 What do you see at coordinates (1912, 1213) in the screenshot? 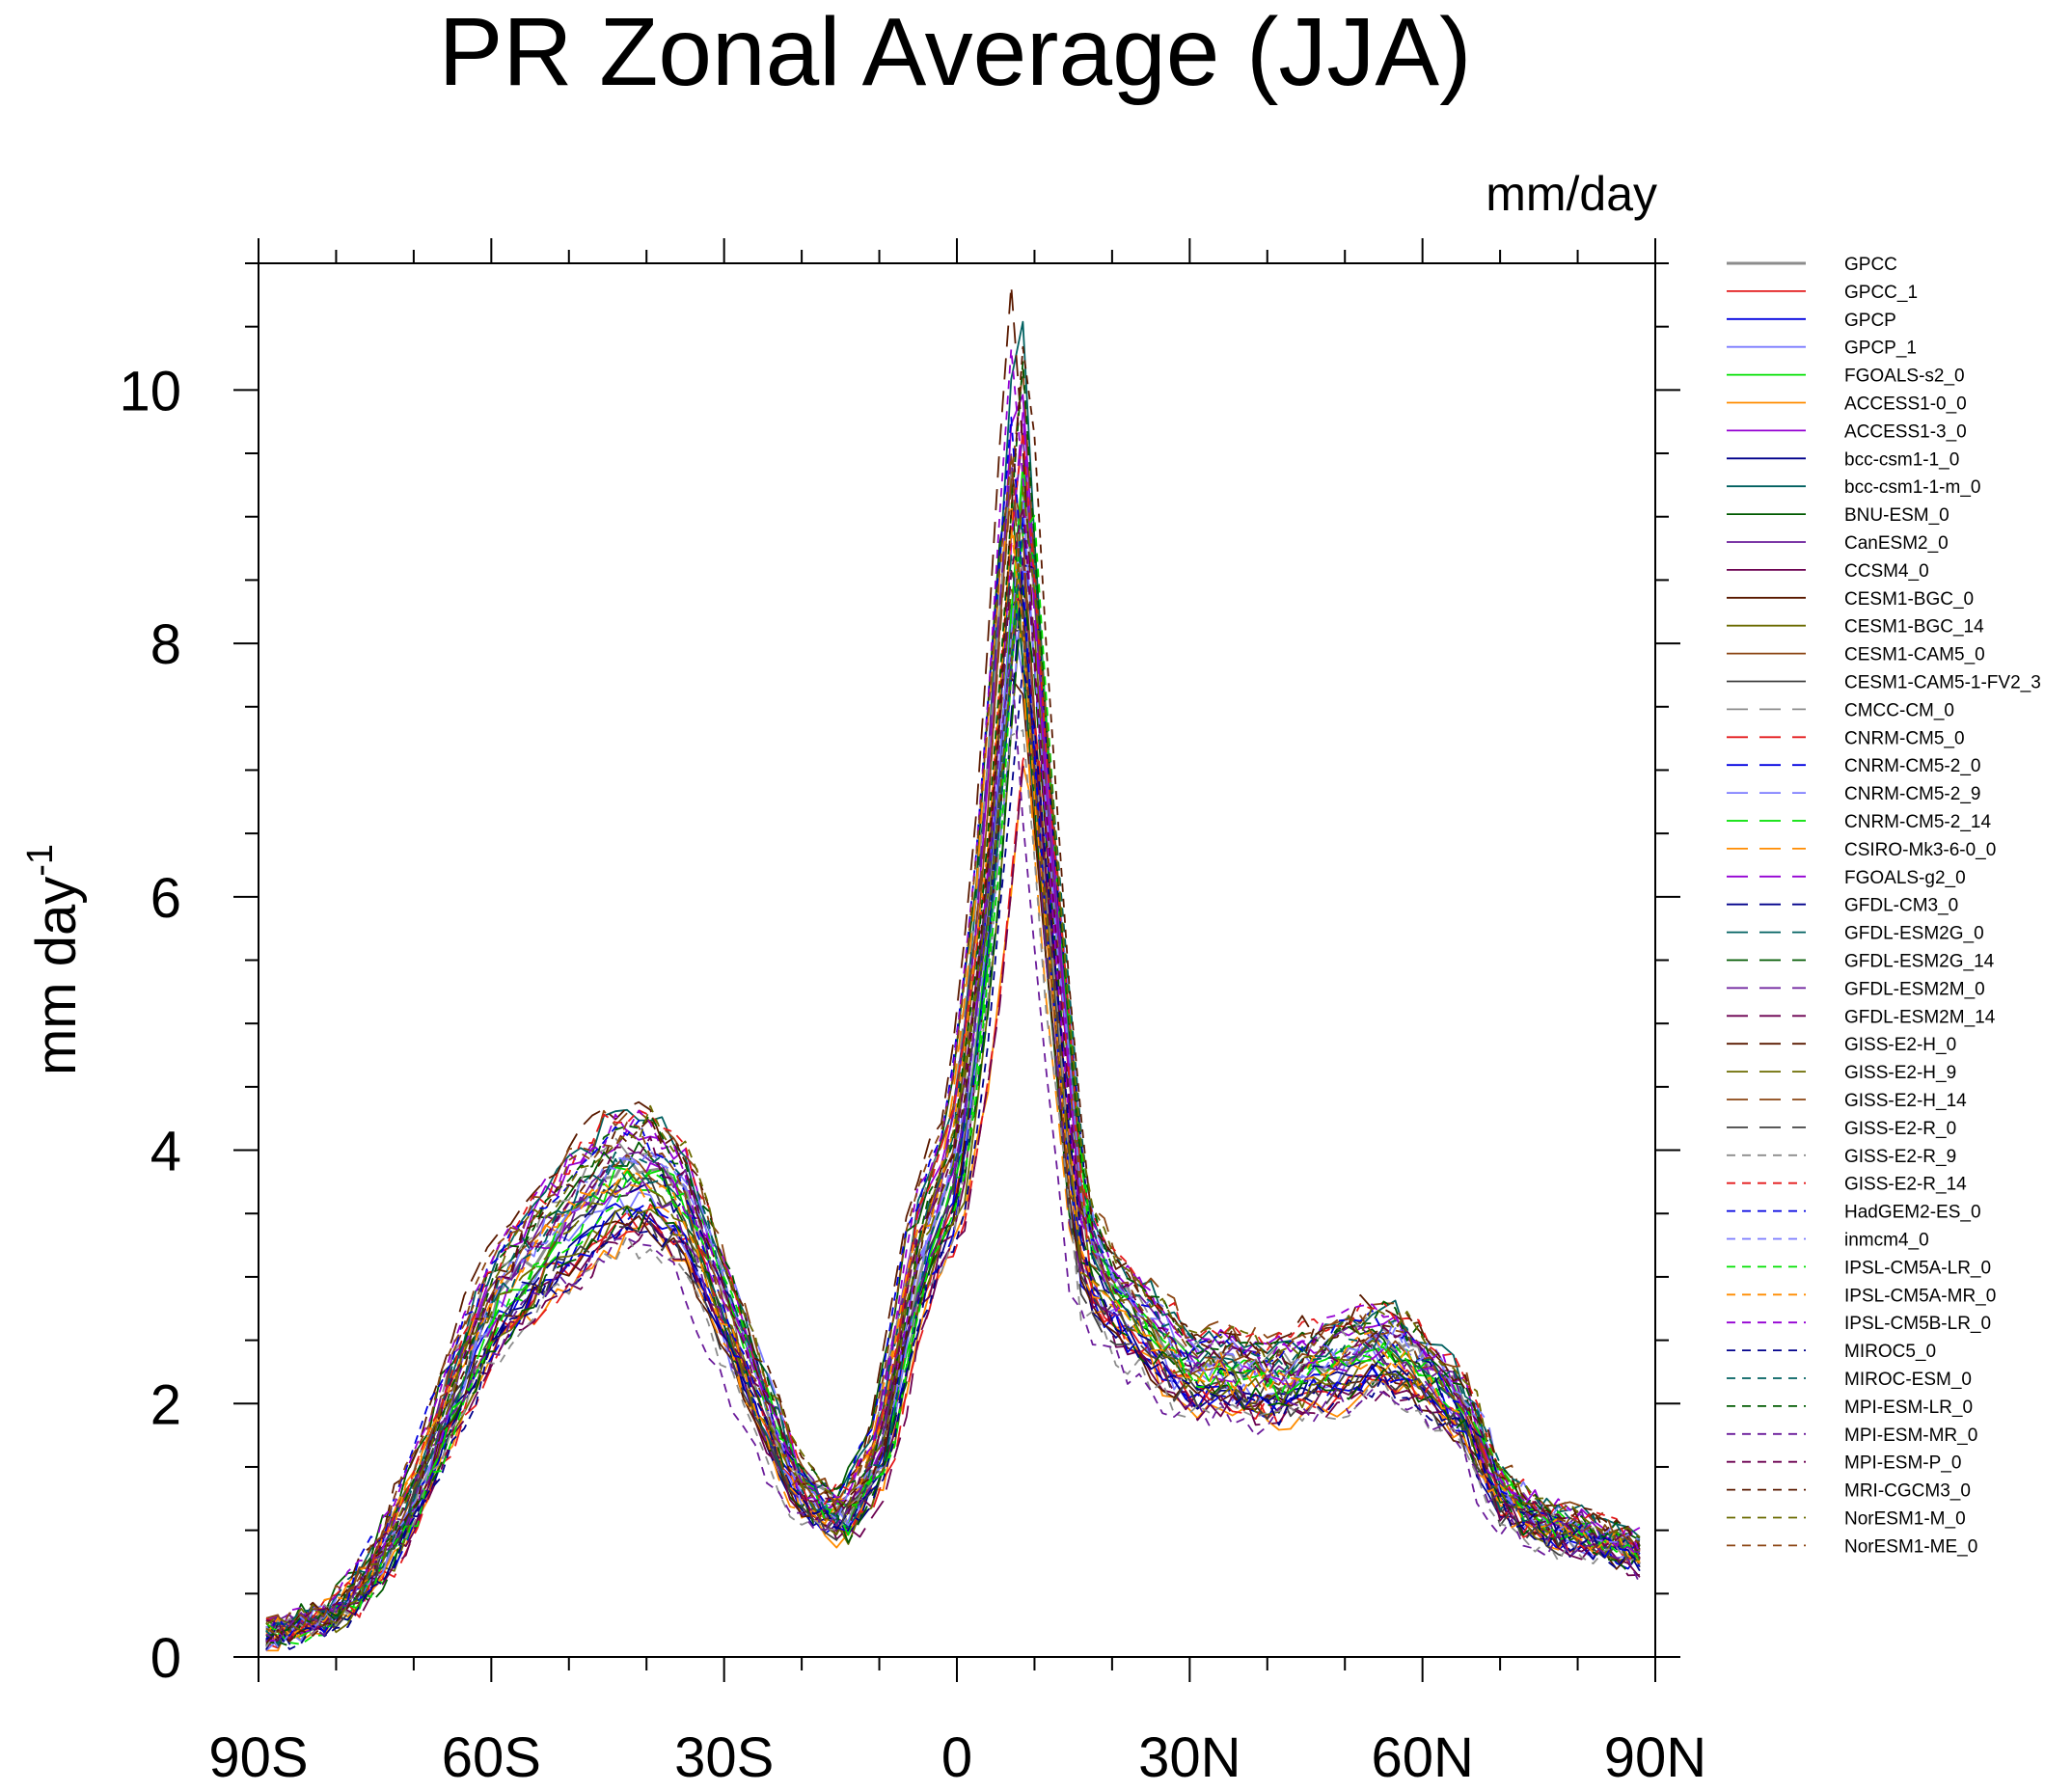
I see `legend-label: HadGEM2-ES_0` at bounding box center [1912, 1213].